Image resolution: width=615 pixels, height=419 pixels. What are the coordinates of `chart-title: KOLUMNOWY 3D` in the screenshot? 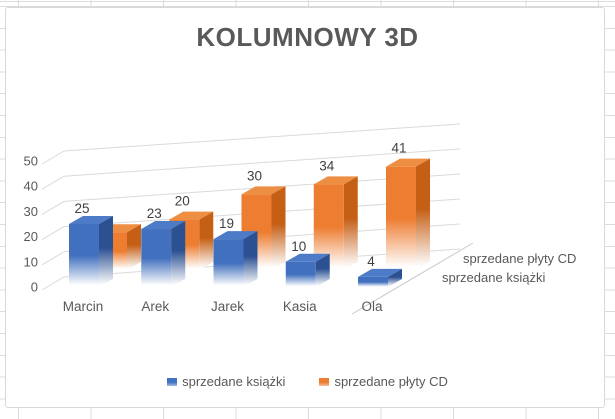 It's located at (307, 37).